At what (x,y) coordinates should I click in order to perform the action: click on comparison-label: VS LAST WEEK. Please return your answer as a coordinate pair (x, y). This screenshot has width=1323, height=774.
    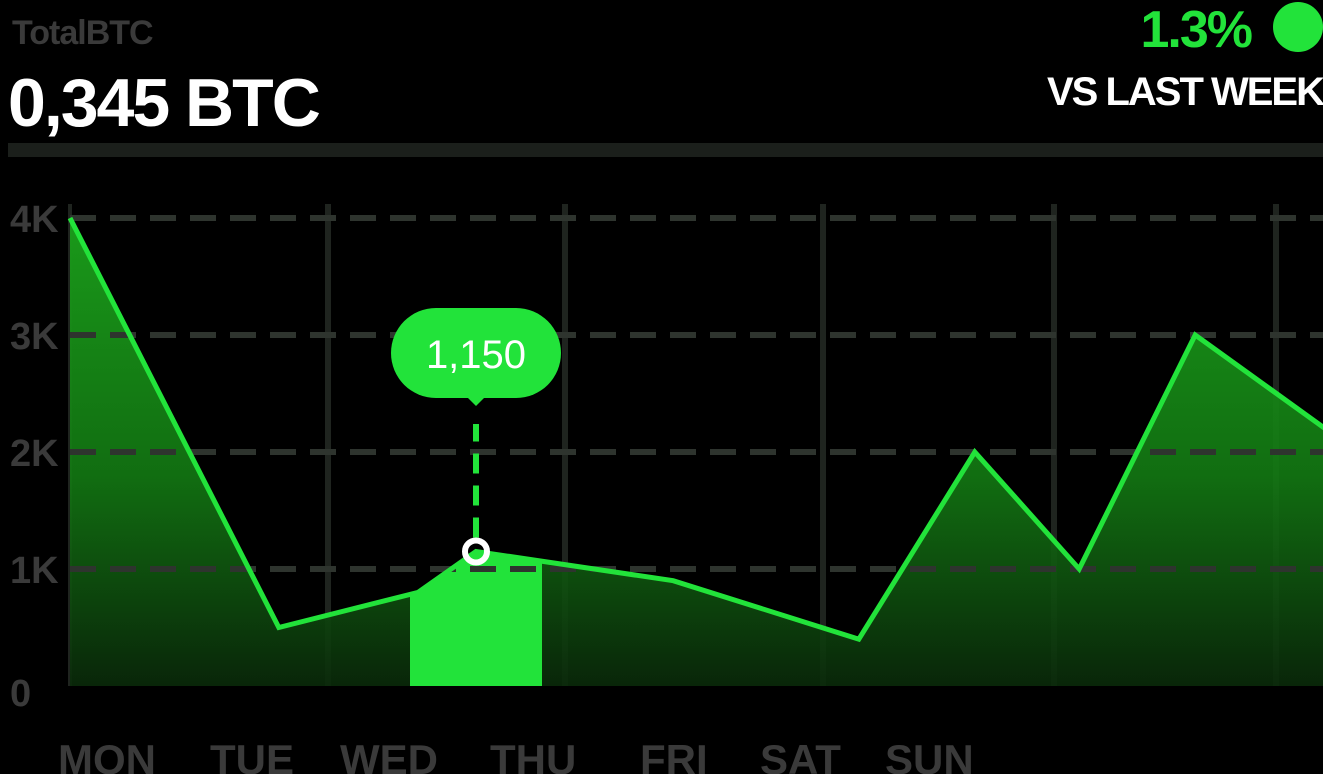
    Looking at the image, I should click on (1184, 92).